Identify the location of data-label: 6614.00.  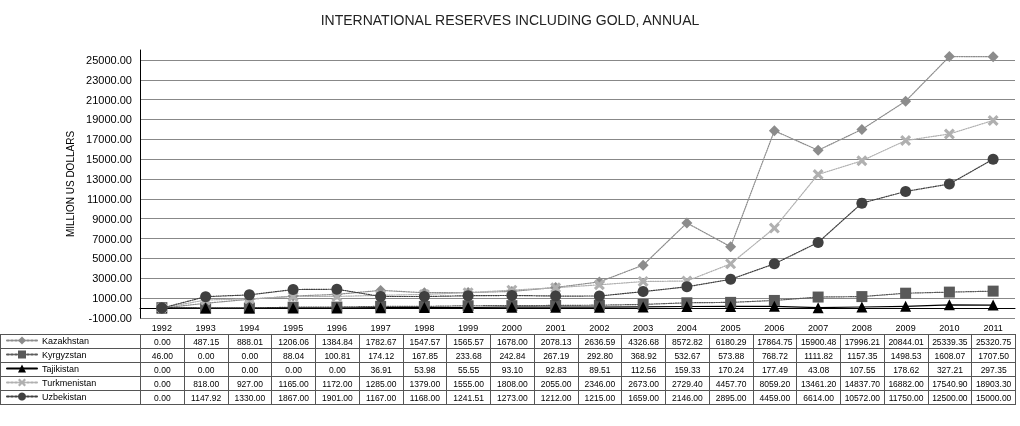
(818, 397).